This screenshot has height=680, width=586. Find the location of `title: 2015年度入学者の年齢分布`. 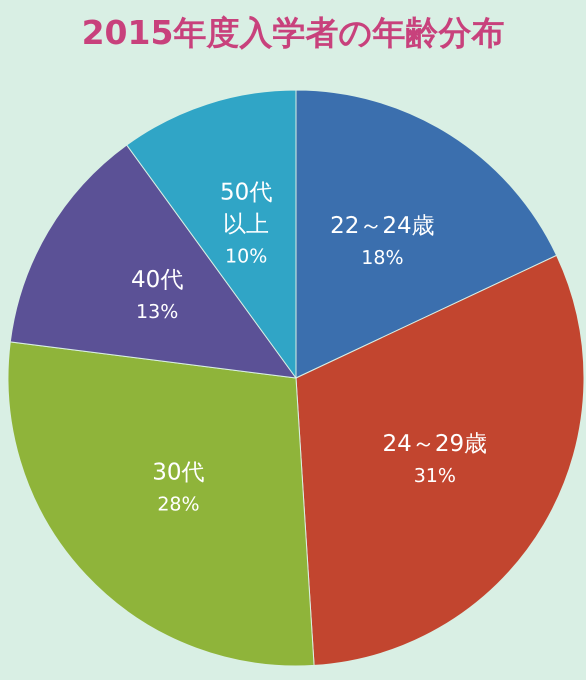

title: 2015年度入学者の年齢分布 is located at coordinates (293, 32).